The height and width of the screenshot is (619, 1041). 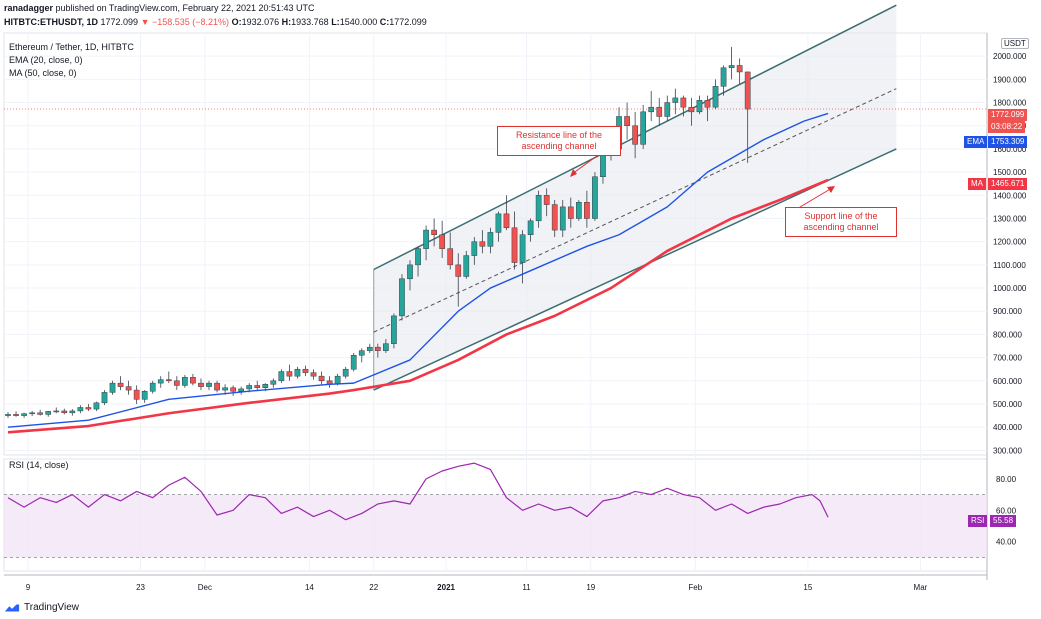 I want to click on tradingview-logo-icon, so click(x=12, y=608).